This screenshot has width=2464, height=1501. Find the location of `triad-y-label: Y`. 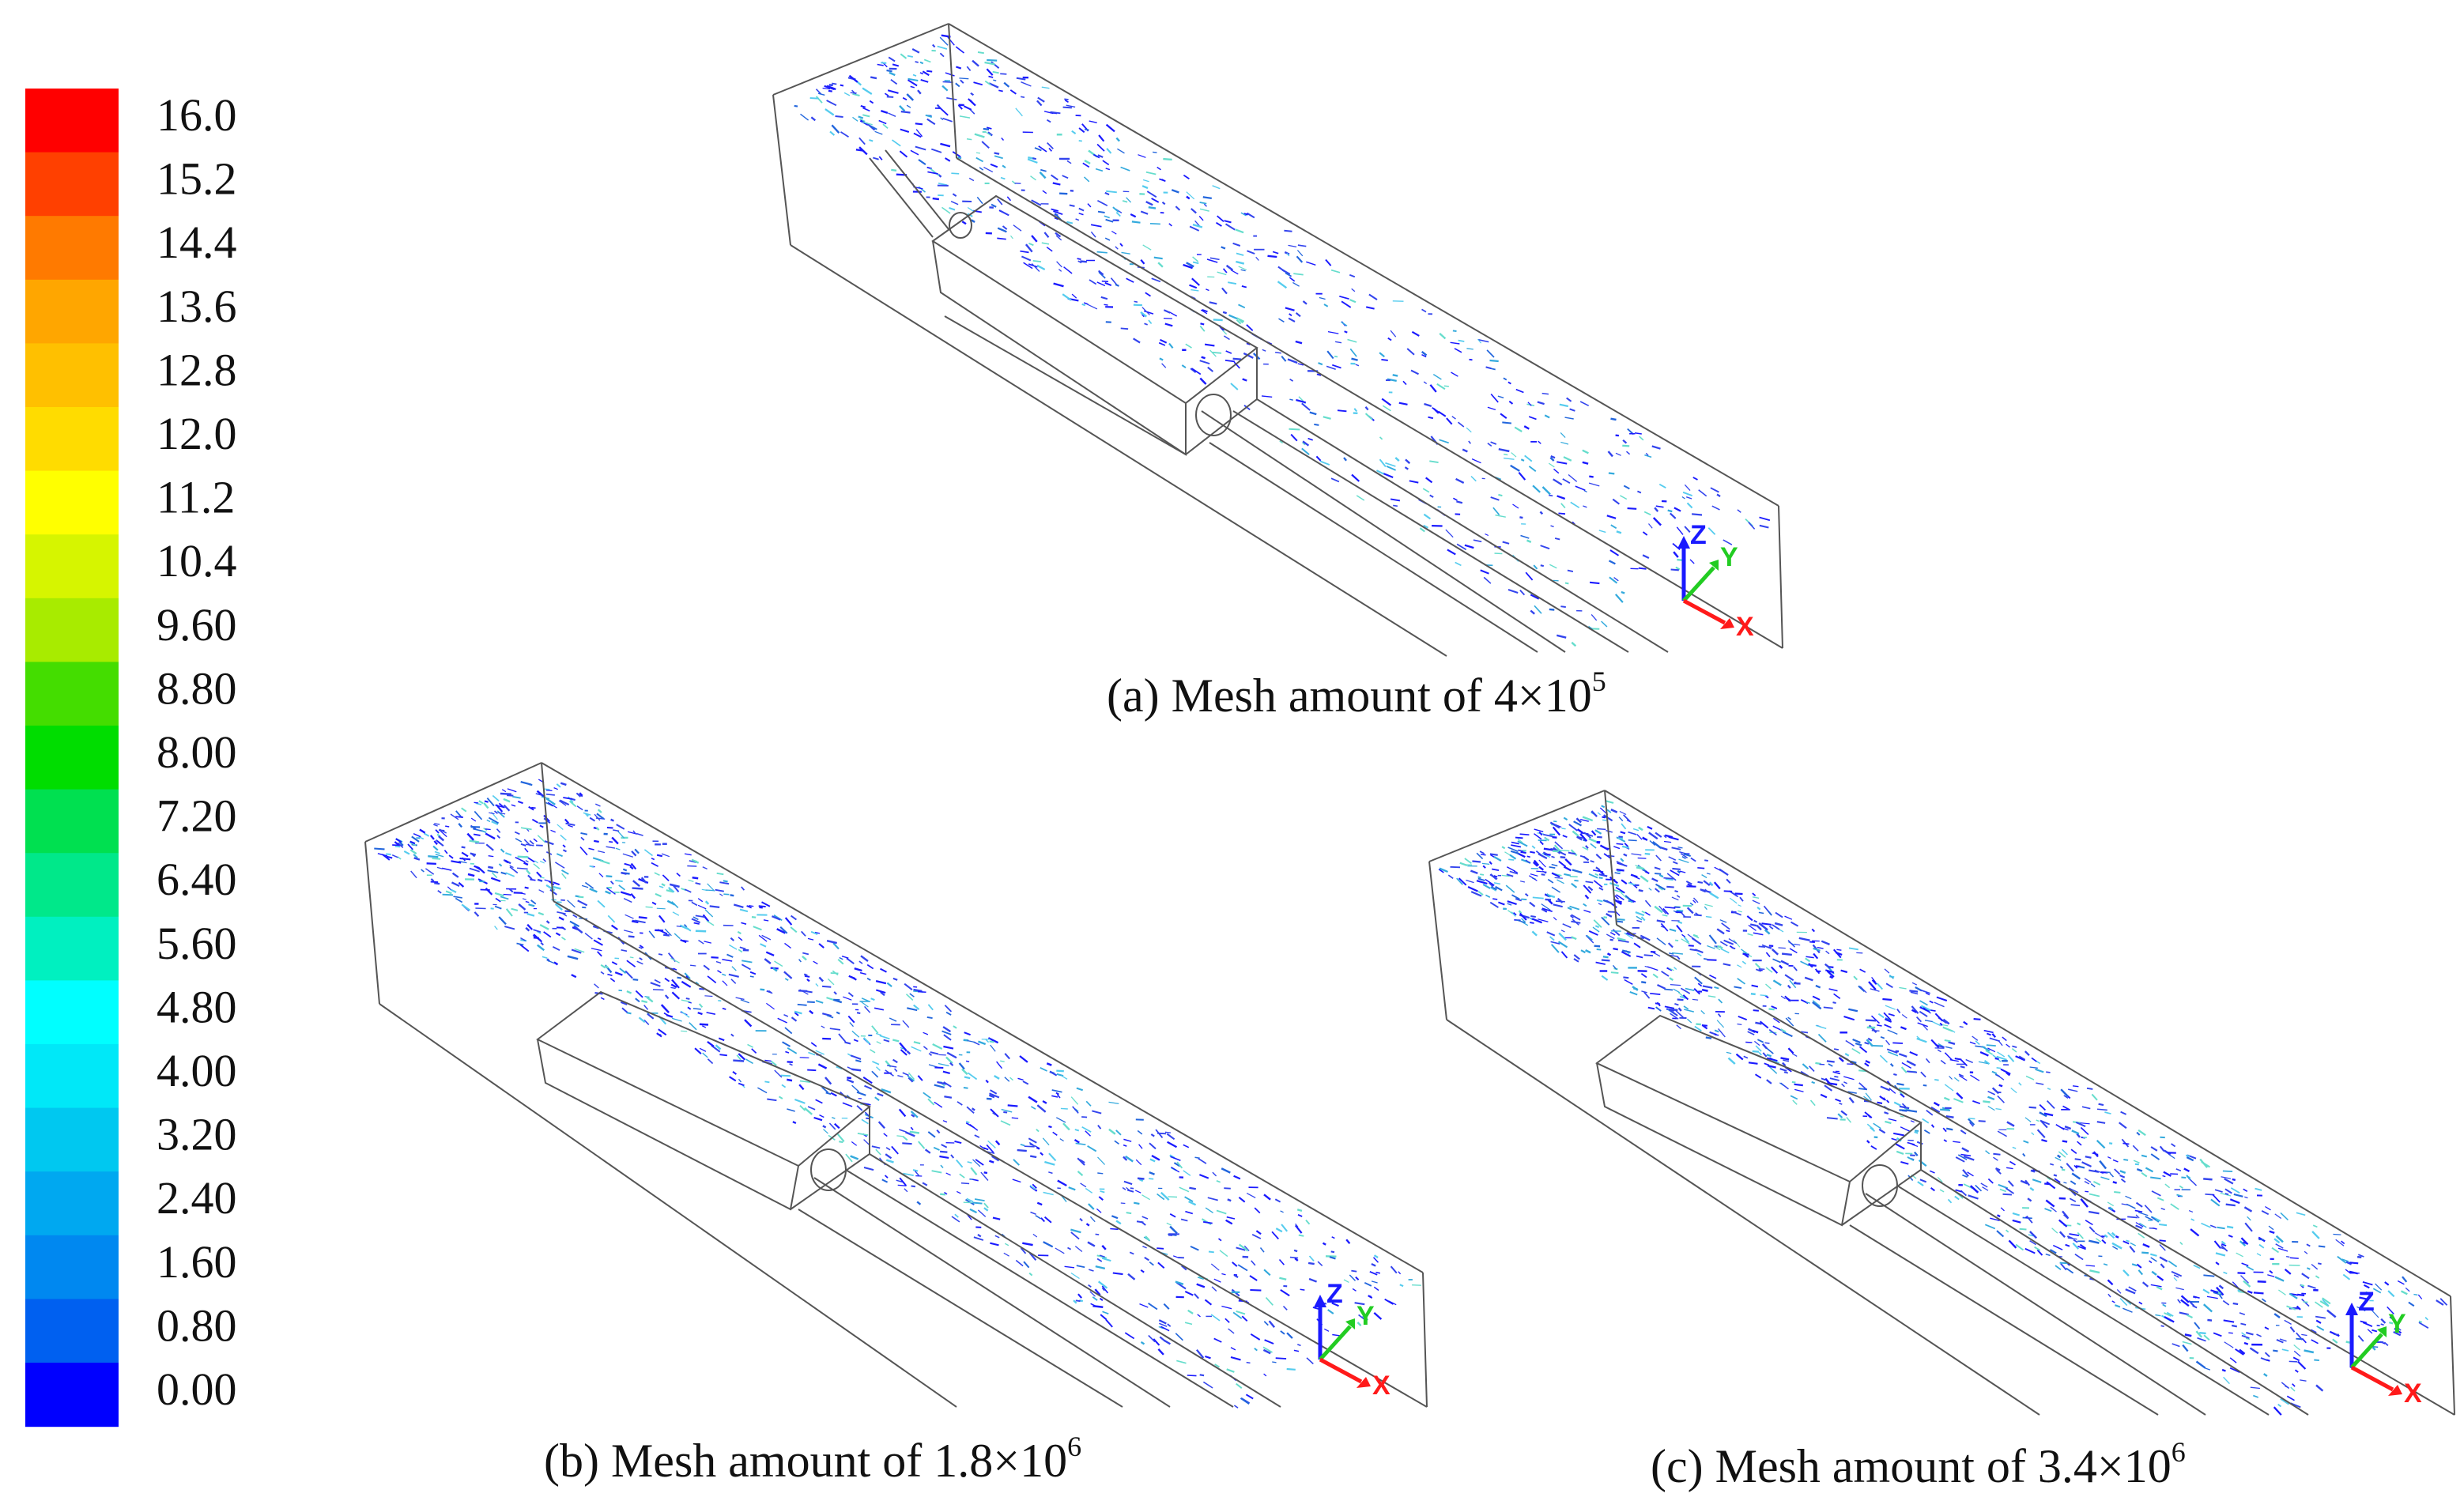

triad-y-label: Y is located at coordinates (2397, 1324).